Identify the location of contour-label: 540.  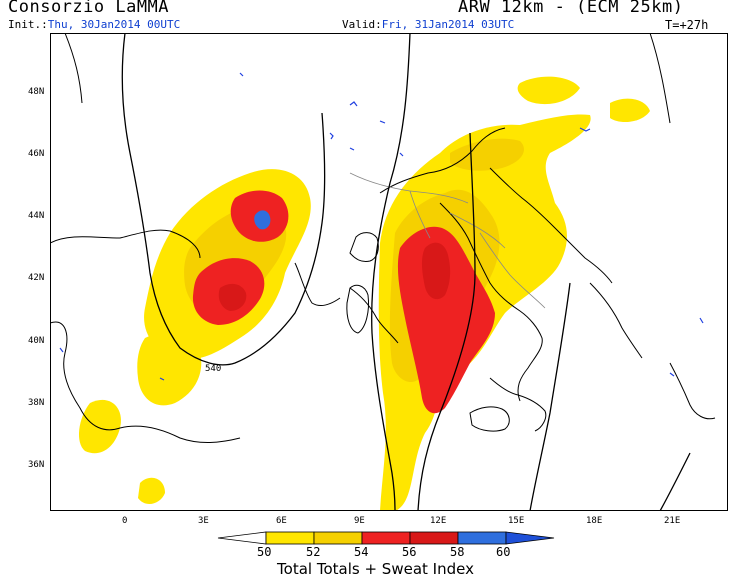
(213, 369).